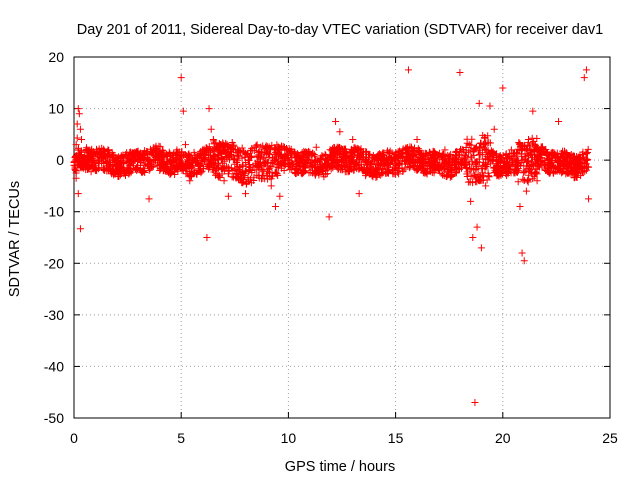 Image resolution: width=640 pixels, height=480 pixels. I want to click on y-tick-label: 0, so click(60, 160).